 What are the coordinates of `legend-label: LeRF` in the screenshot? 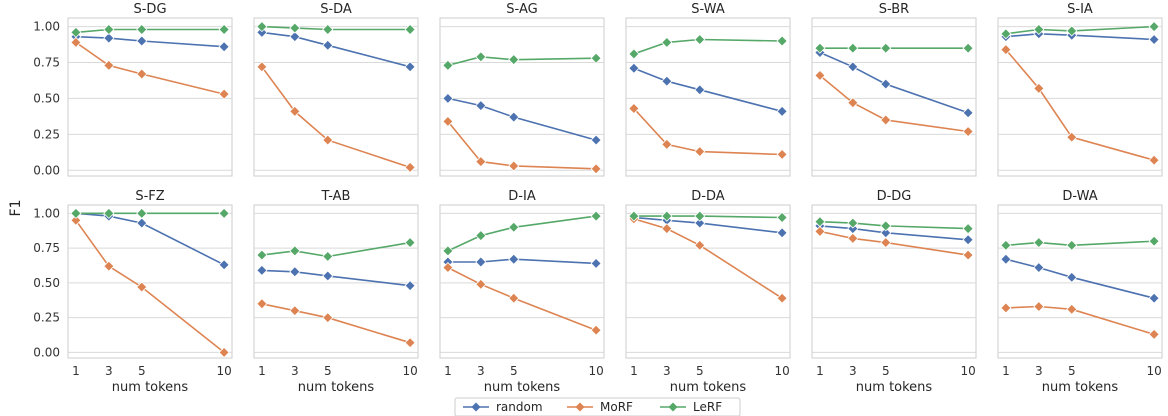 It's located at (707, 407).